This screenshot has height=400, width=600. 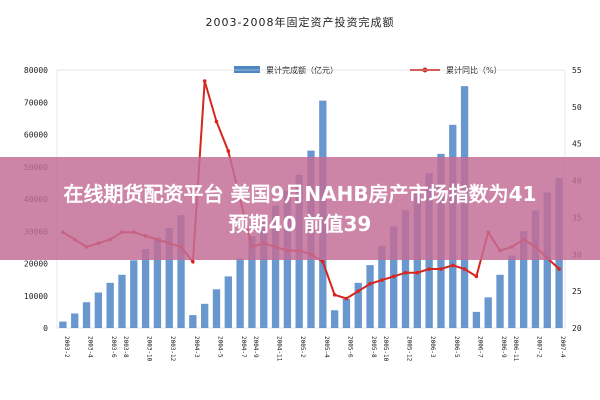 I want to click on x-tick-label: 2004-11, so click(x=279, y=349).